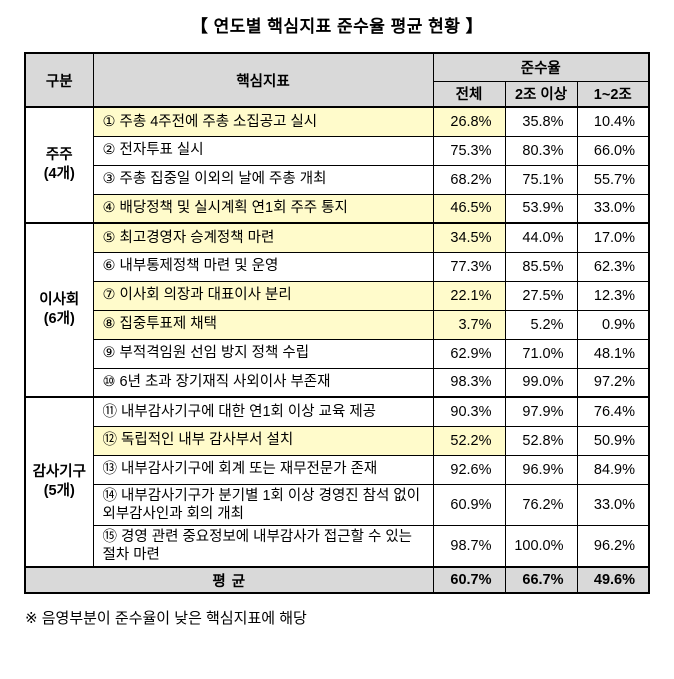  What do you see at coordinates (59, 491) in the screenshot?
I see `group-count: (5개)` at bounding box center [59, 491].